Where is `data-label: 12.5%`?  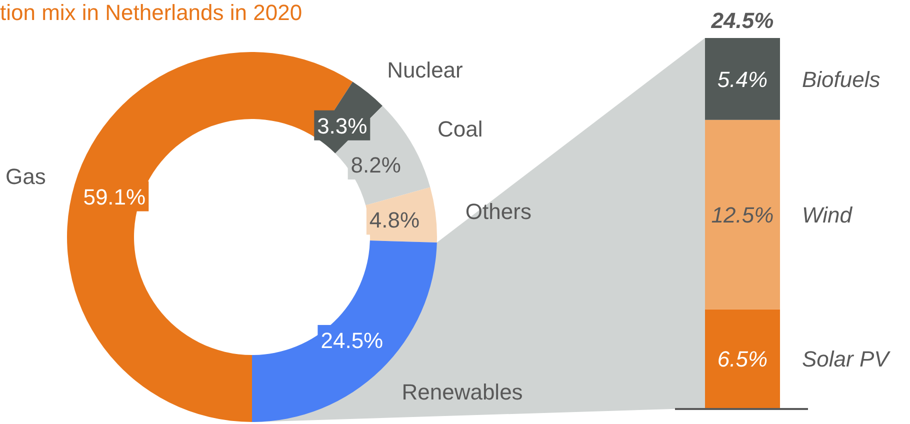 data-label: 12.5% is located at coordinates (742, 215).